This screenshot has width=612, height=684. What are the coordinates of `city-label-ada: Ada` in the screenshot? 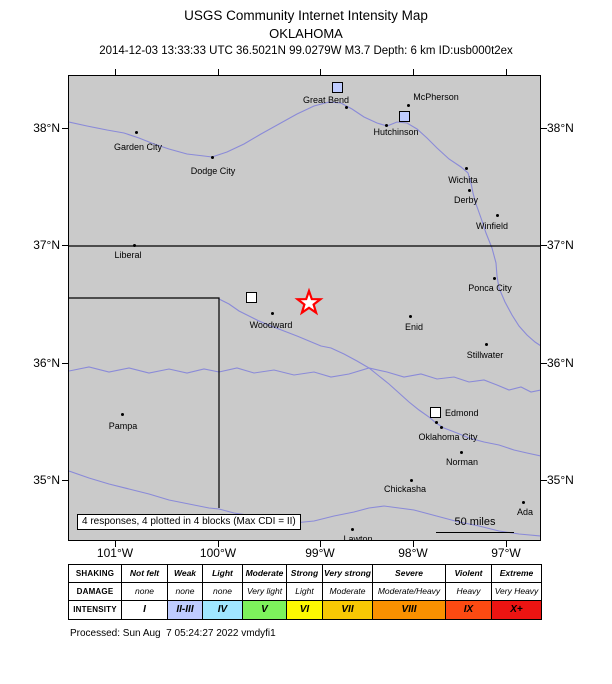 It's located at (525, 512).